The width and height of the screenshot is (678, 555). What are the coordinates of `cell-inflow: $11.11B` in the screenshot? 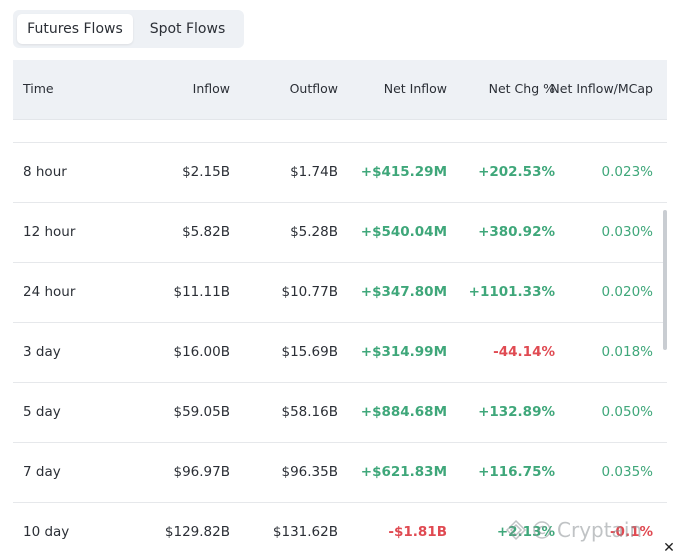 It's located at (202, 292).